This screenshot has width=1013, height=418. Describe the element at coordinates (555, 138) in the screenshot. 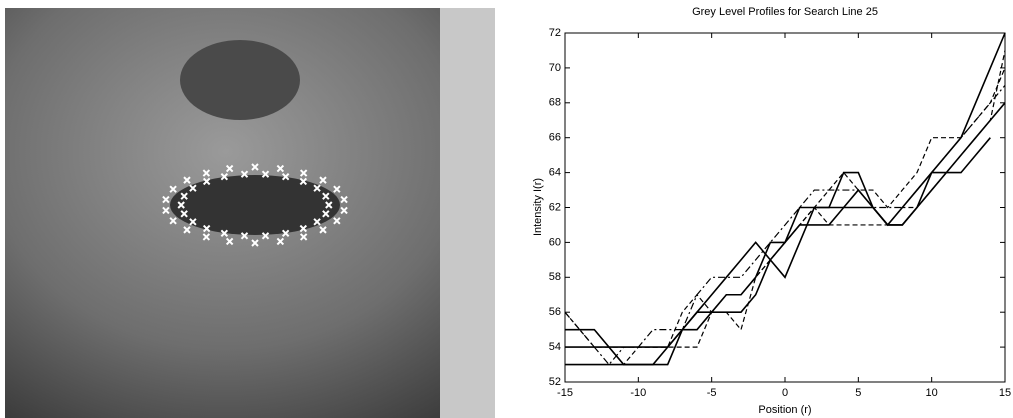

I see `y-tick-label: 66` at that location.